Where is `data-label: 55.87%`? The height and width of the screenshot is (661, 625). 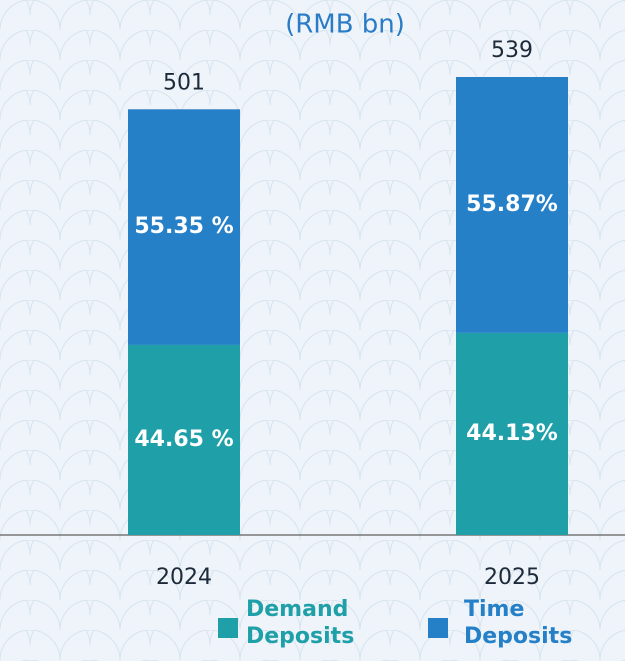 data-label: 55.87% is located at coordinates (512, 204).